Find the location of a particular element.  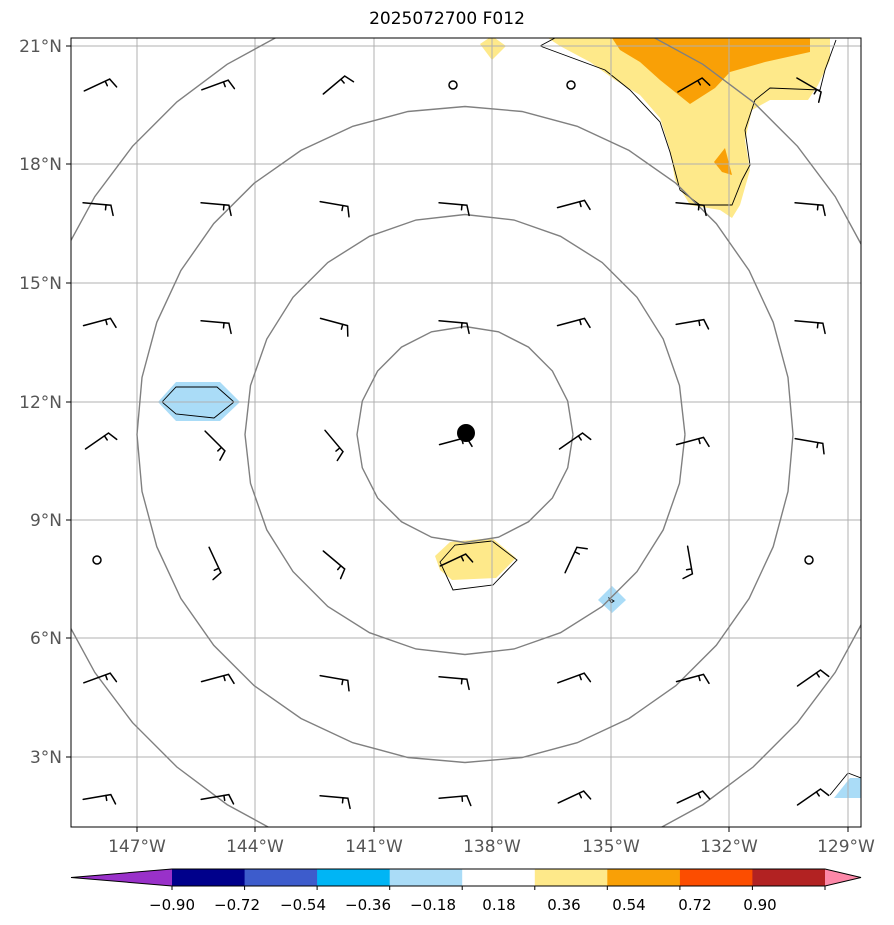

colorbar-tick-label: 0.18 is located at coordinates (498, 905).